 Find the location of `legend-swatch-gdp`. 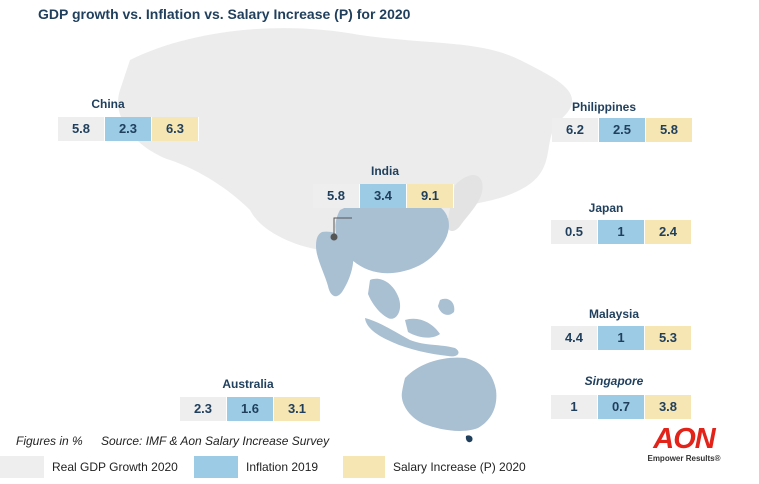

legend-swatch-gdp is located at coordinates (22, 467).